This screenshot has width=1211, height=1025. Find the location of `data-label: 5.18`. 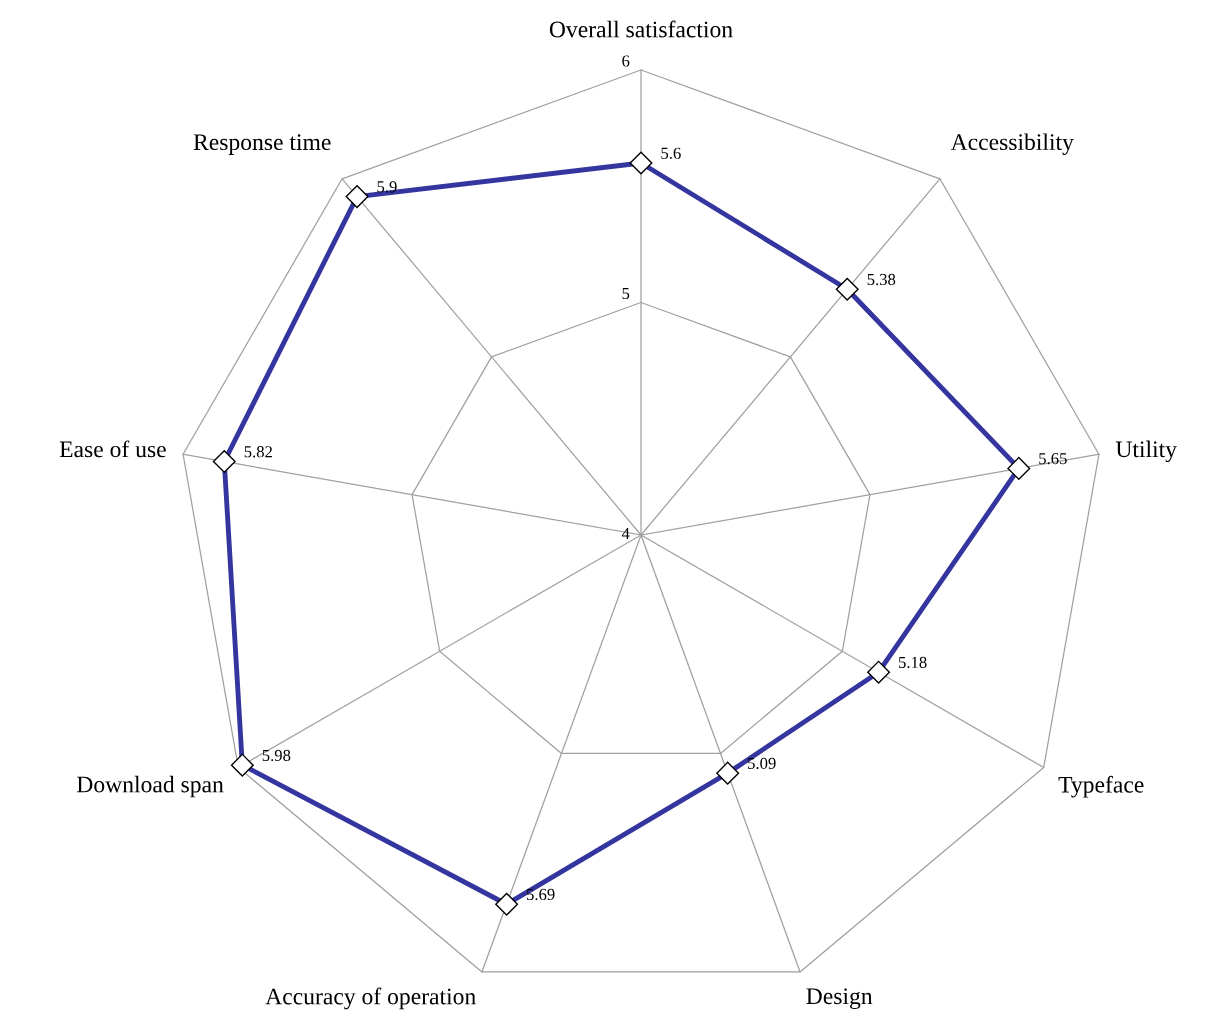

data-label: 5.18 is located at coordinates (913, 662).